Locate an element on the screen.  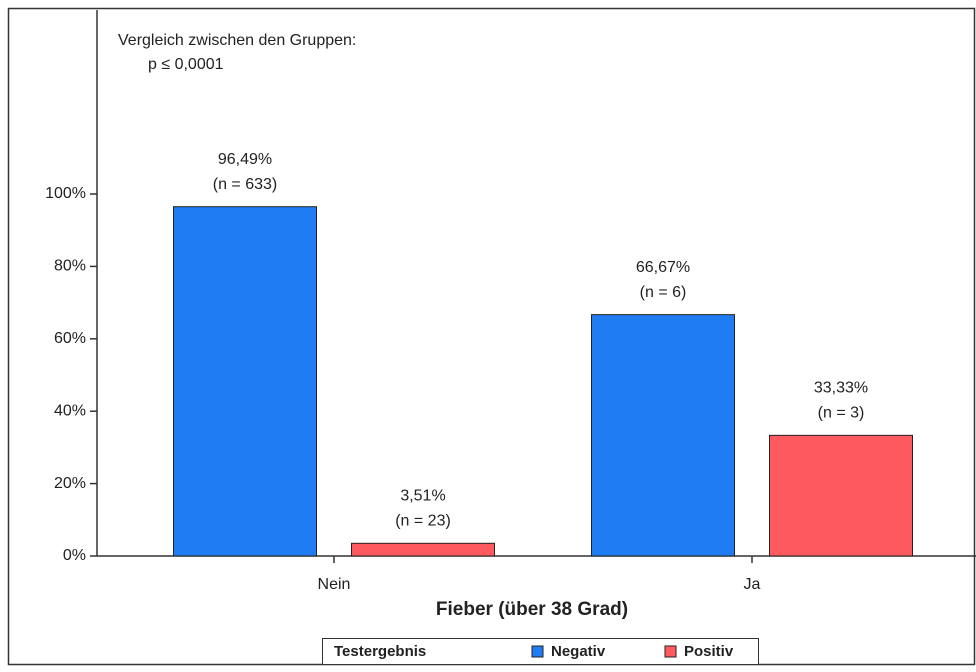
legend-label: Positiv is located at coordinates (709, 651).